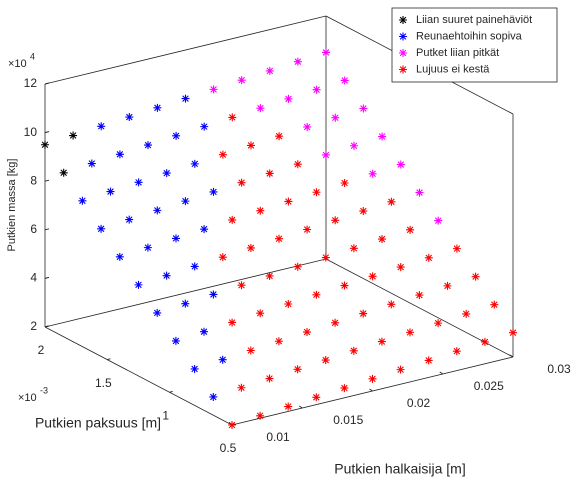 This screenshot has width=577, height=485. Describe the element at coordinates (33, 326) in the screenshot. I see `z-tick-label: 2` at that location.